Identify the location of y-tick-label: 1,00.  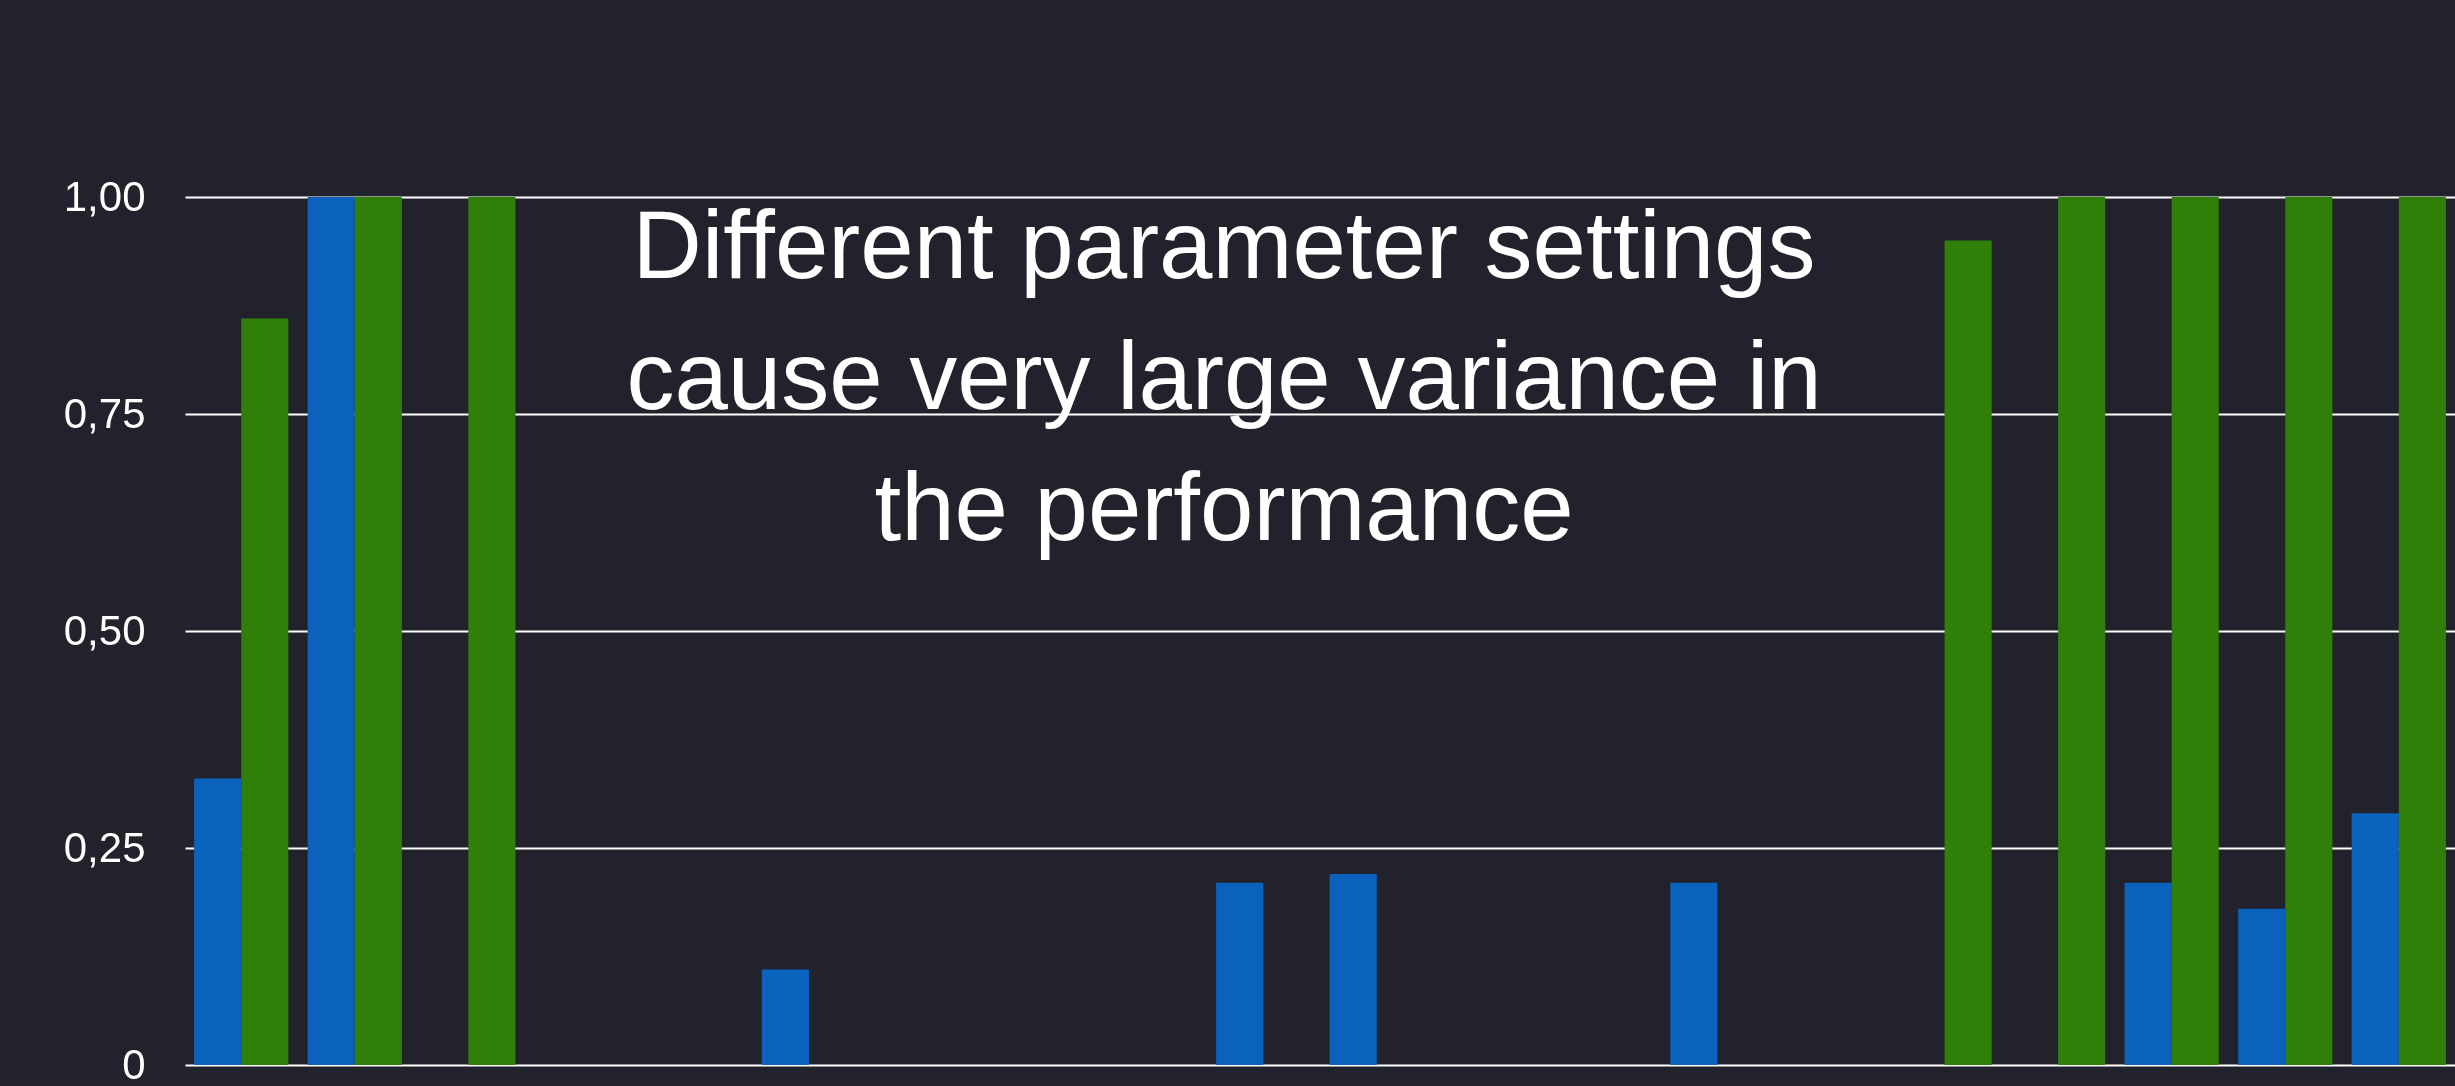
(104, 196).